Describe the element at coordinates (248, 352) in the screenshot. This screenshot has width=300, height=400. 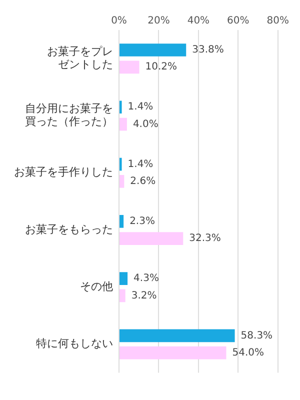
I see `data-label: 54.0%` at that location.